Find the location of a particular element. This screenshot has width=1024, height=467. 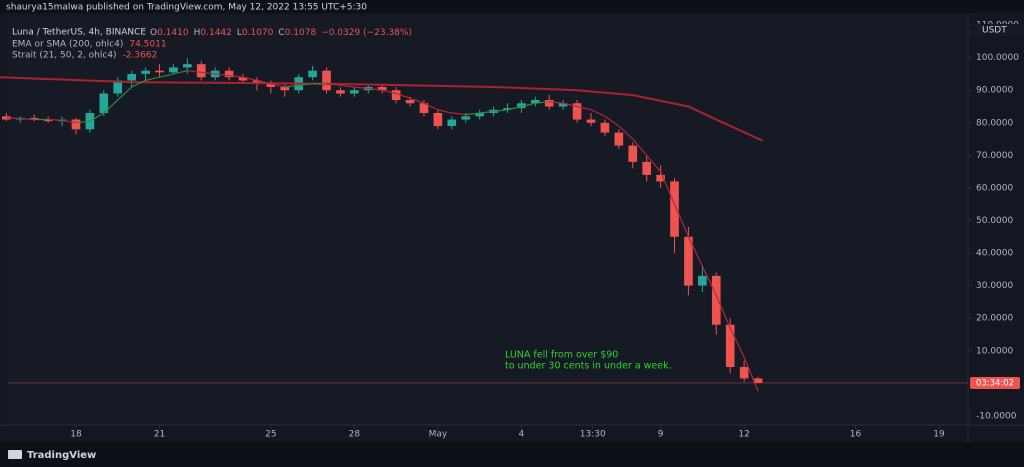

unit-label: USDT is located at coordinates (994, 31).